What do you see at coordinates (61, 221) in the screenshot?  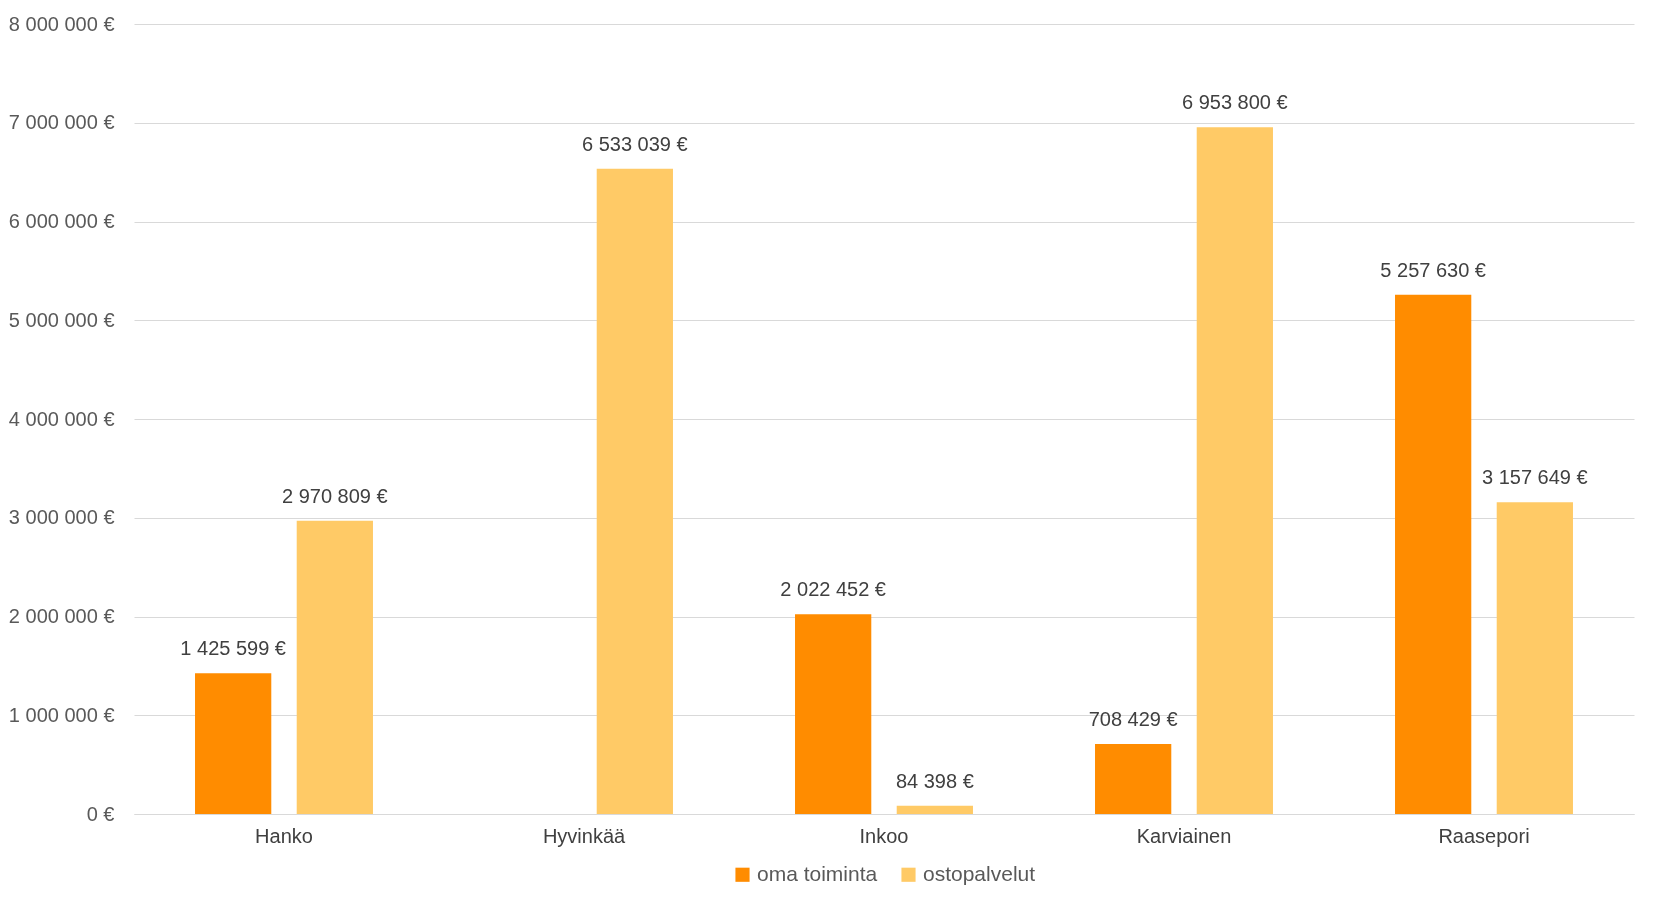 I see `y-tick-label: 6 000 000 €` at bounding box center [61, 221].